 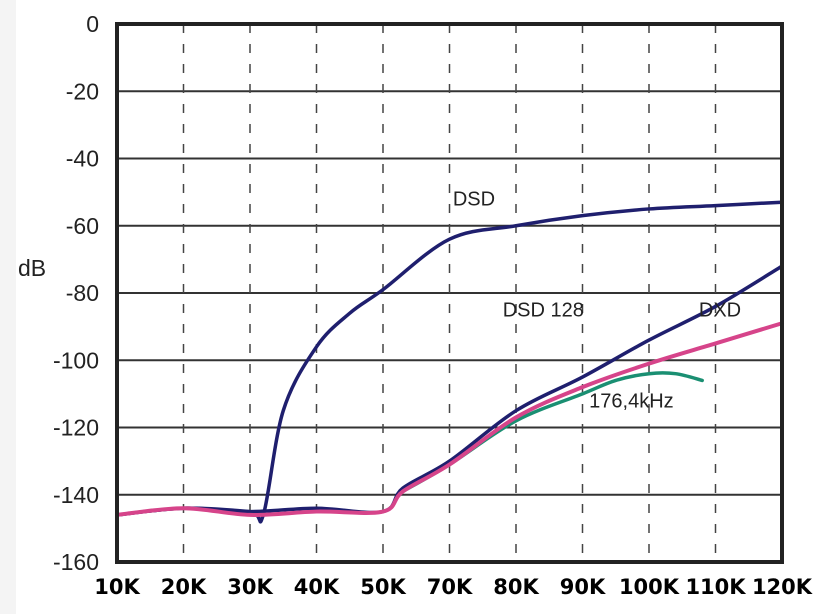 I want to click on x-tick-label: 70K, so click(x=450, y=587).